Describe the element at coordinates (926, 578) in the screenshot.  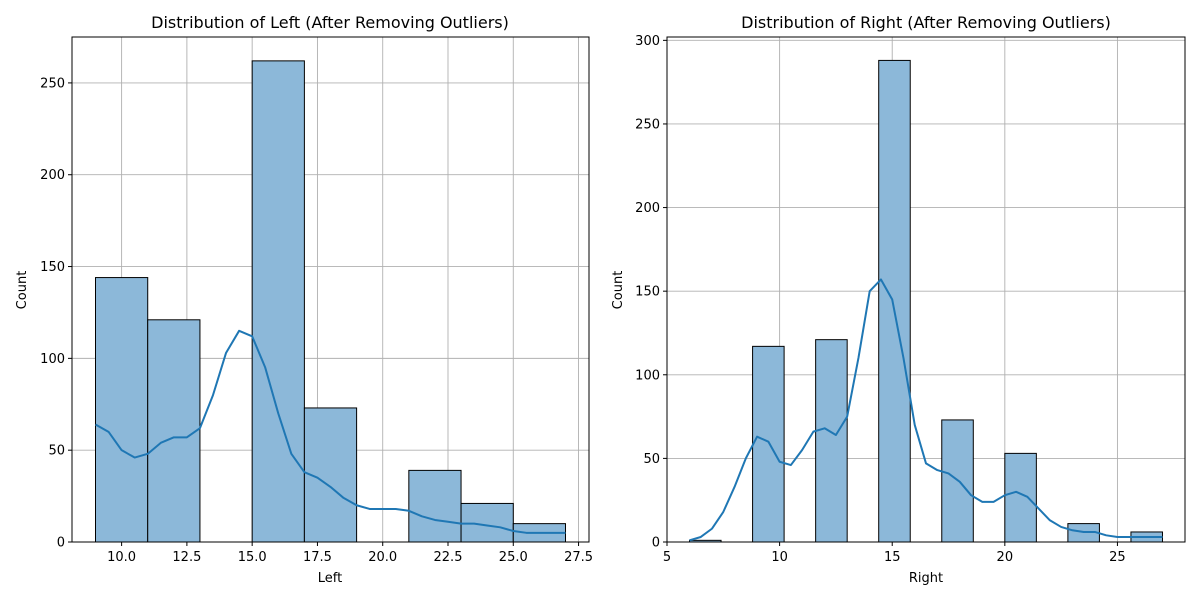
I see `x-axis-label: Right` at that location.